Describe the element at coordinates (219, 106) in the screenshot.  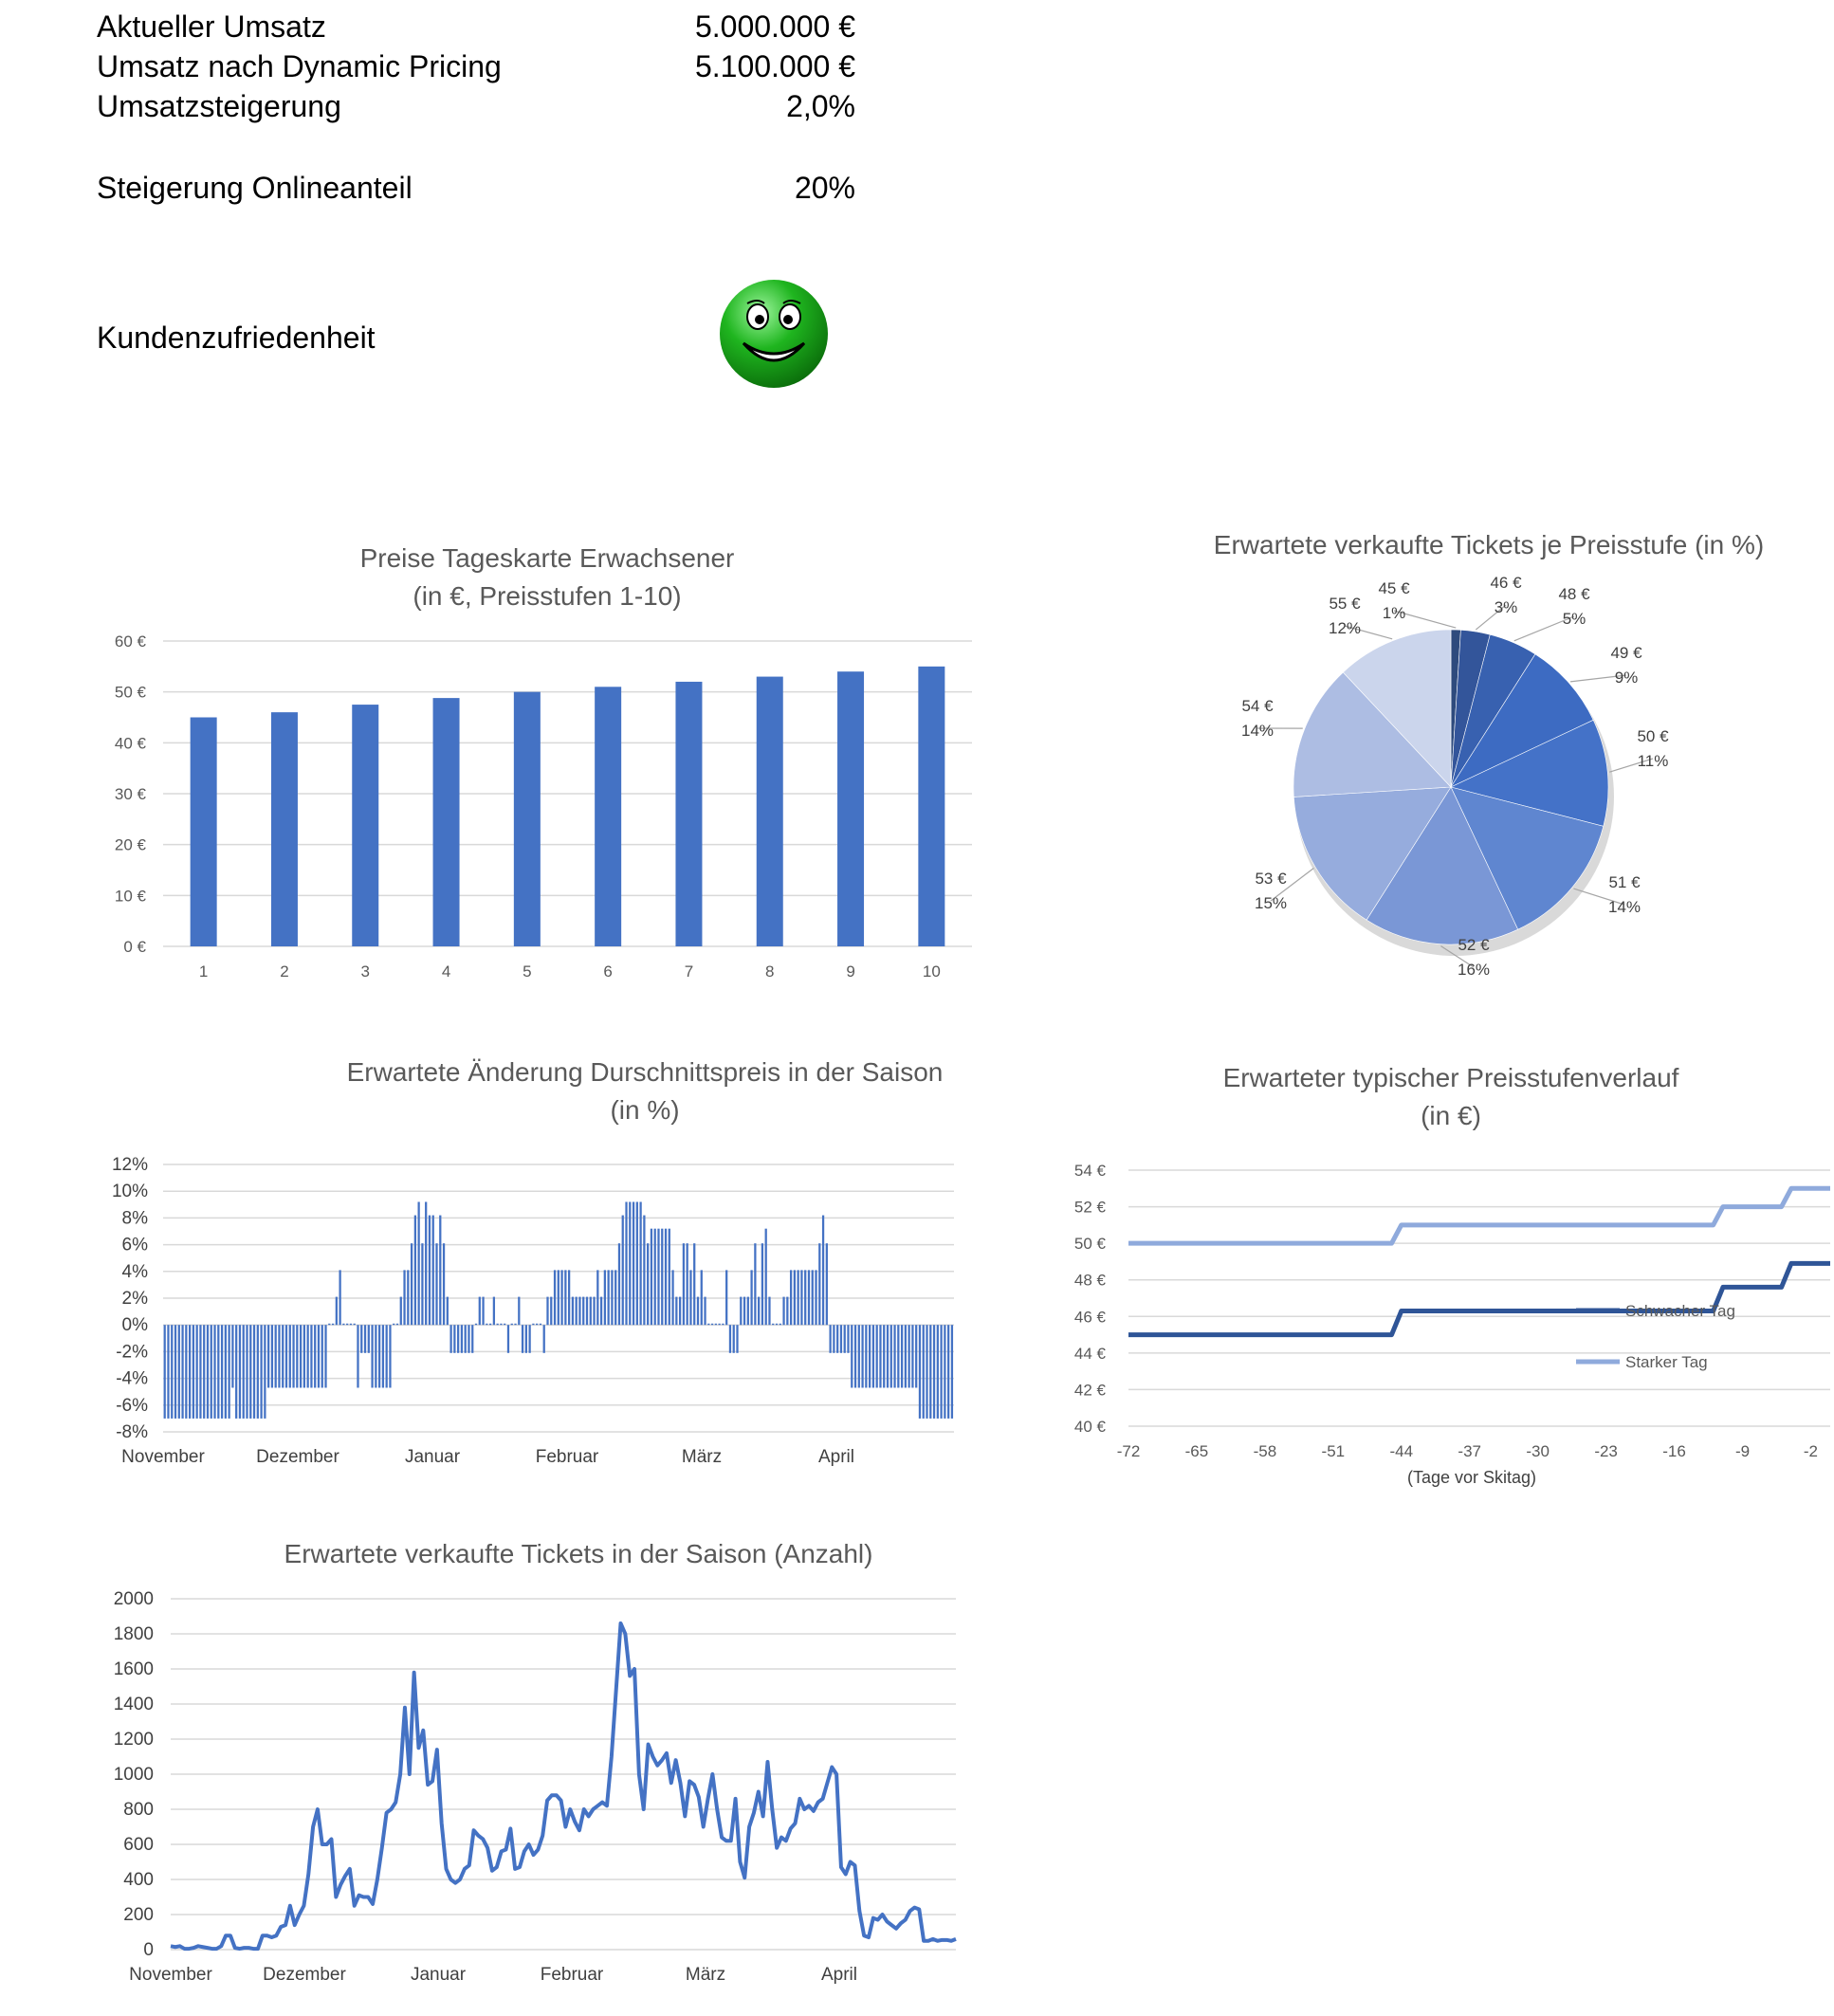
I see `kpi-label: Umsatzsteigerung` at that location.